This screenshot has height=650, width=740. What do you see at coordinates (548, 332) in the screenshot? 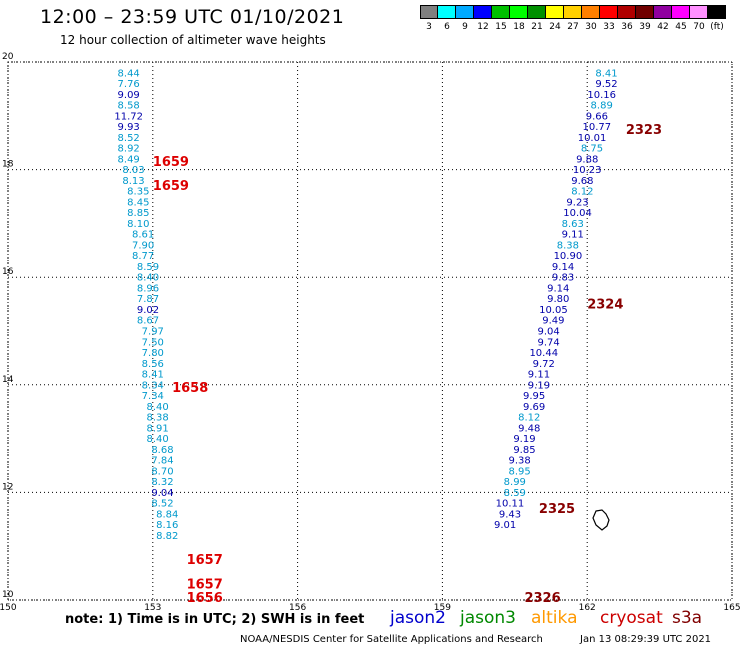
I see `wave-height-label: 9.04` at bounding box center [548, 332].